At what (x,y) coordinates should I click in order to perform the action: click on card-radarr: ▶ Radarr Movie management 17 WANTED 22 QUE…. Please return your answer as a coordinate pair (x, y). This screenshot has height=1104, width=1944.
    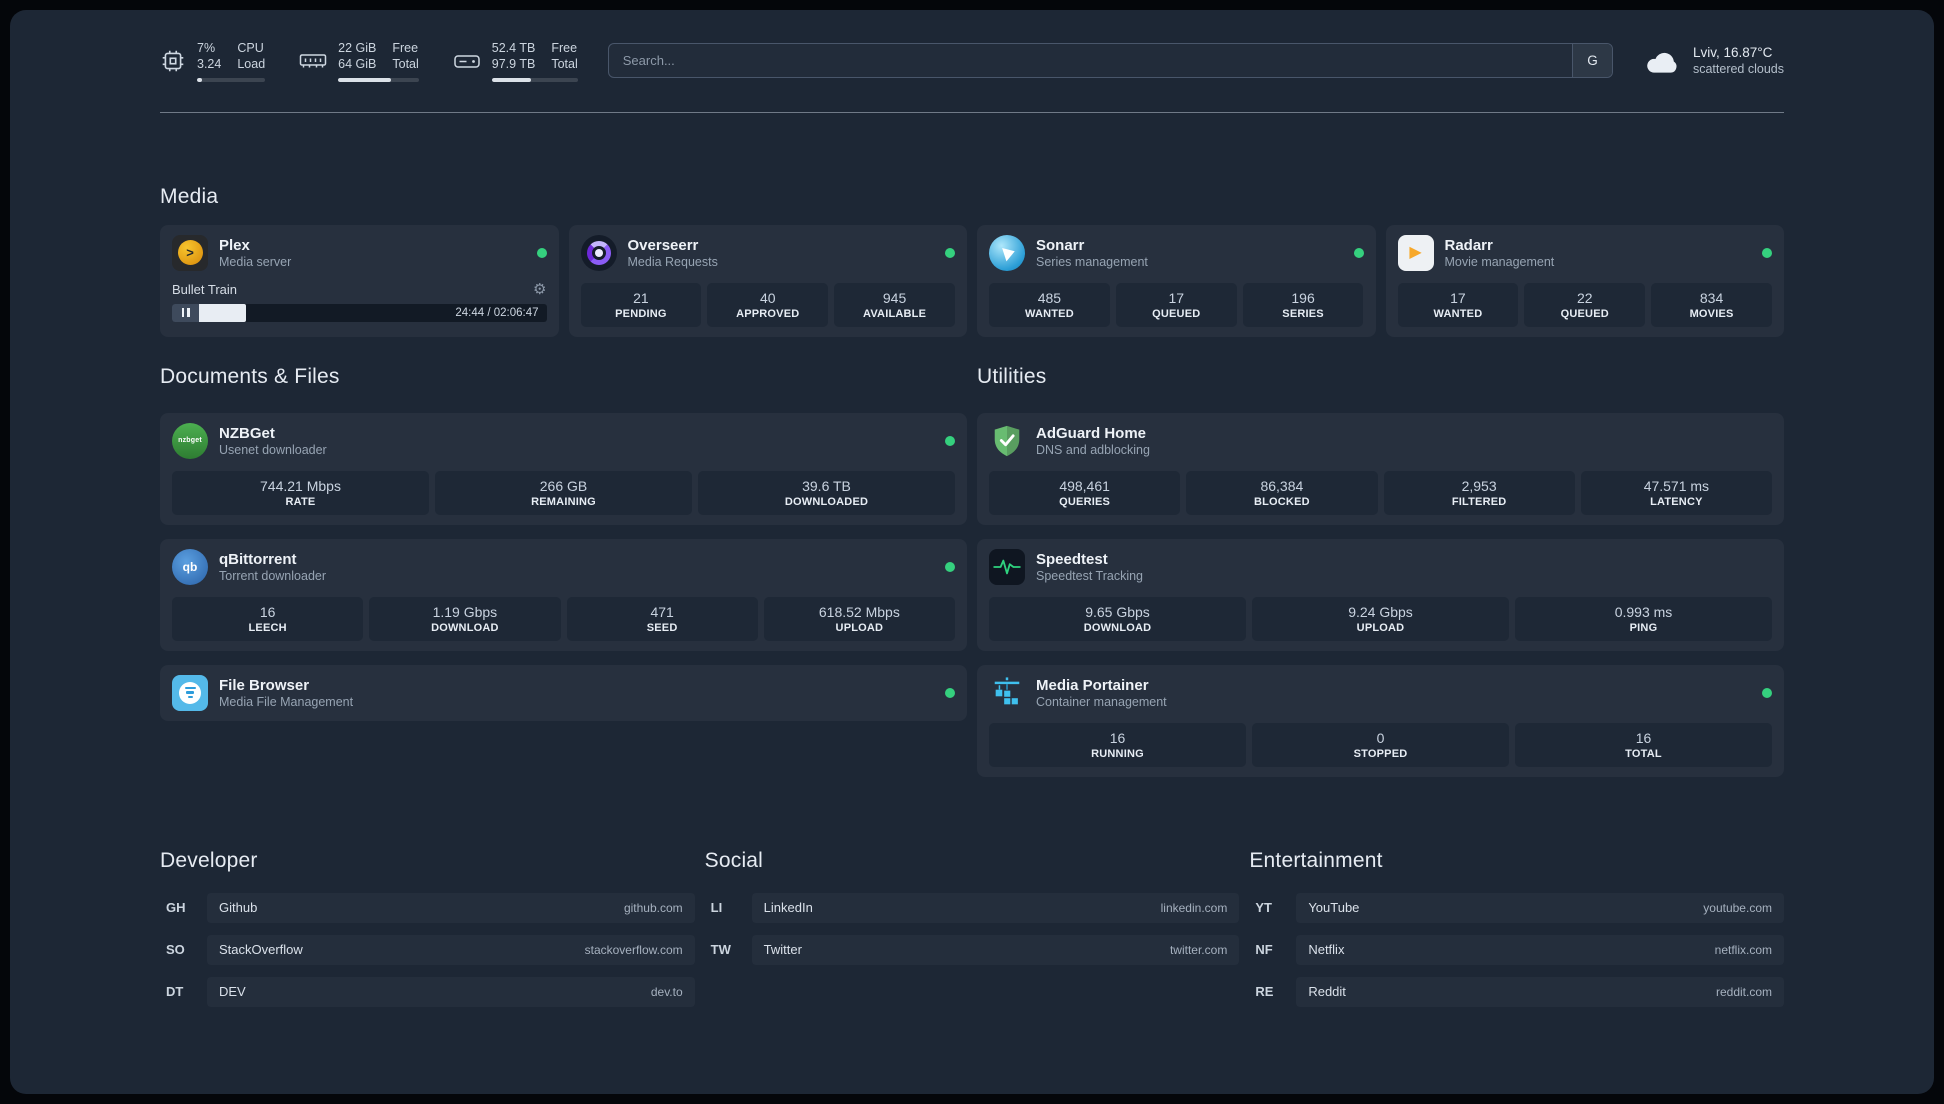
    Looking at the image, I should click on (1584, 280).